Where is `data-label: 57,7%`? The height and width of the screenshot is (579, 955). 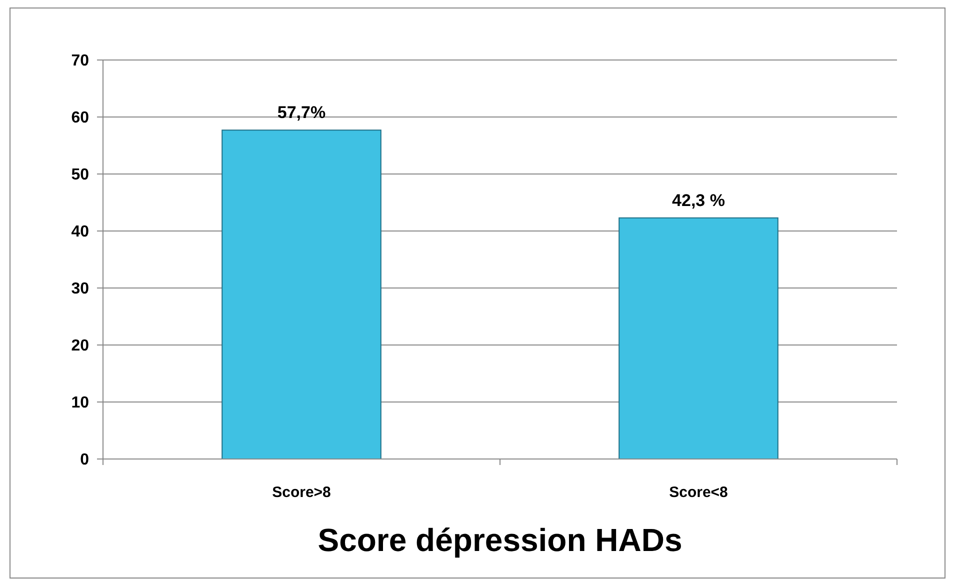 data-label: 57,7% is located at coordinates (301, 112).